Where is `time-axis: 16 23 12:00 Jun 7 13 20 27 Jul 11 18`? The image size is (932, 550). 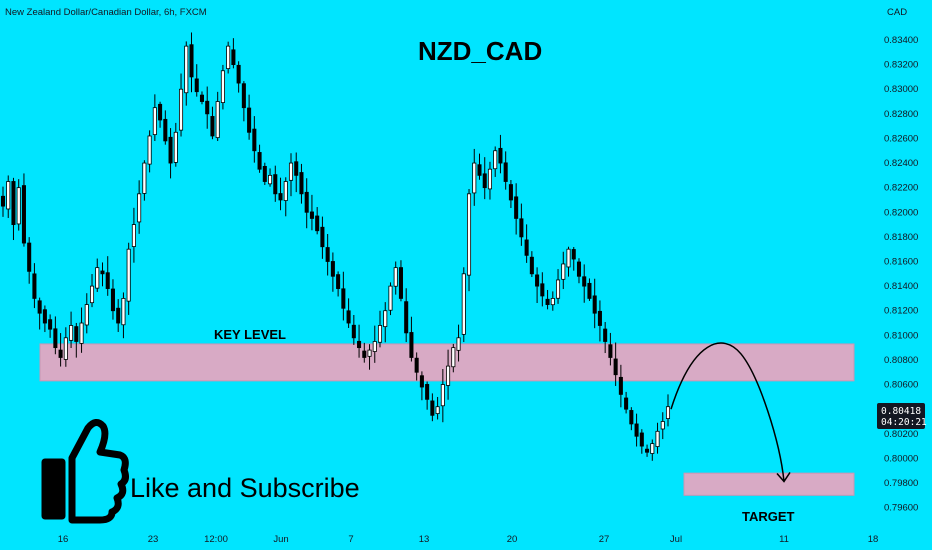 time-axis: 16 23 12:00 Jun 7 13 20 27 Jul 11 18 is located at coordinates (468, 539).